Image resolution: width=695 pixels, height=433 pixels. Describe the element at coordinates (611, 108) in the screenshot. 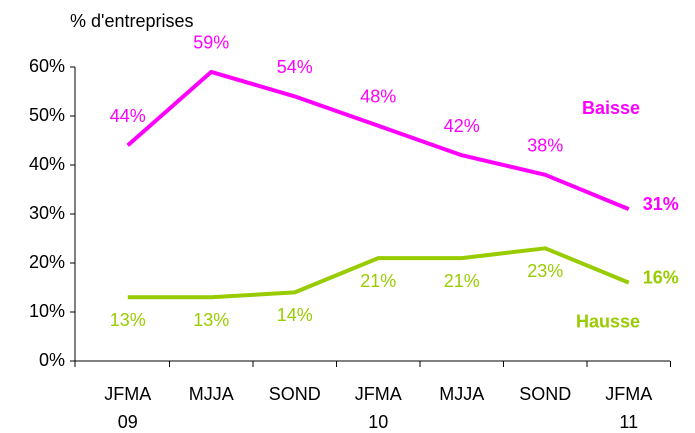

I see `series-label: Baisse` at that location.